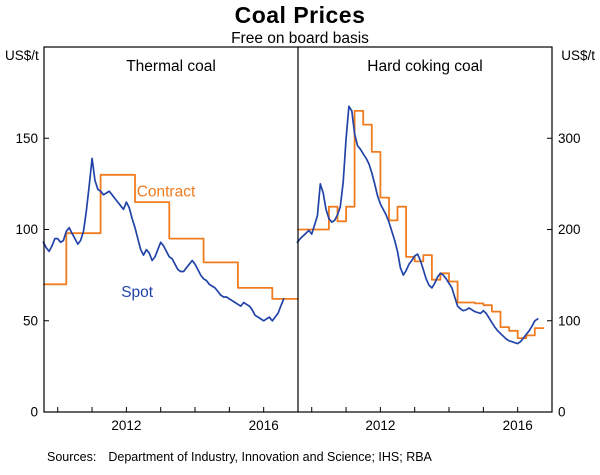 This screenshot has width=600, height=475. Describe the element at coordinates (30, 320) in the screenshot. I see `y-tick-label: 50` at that location.